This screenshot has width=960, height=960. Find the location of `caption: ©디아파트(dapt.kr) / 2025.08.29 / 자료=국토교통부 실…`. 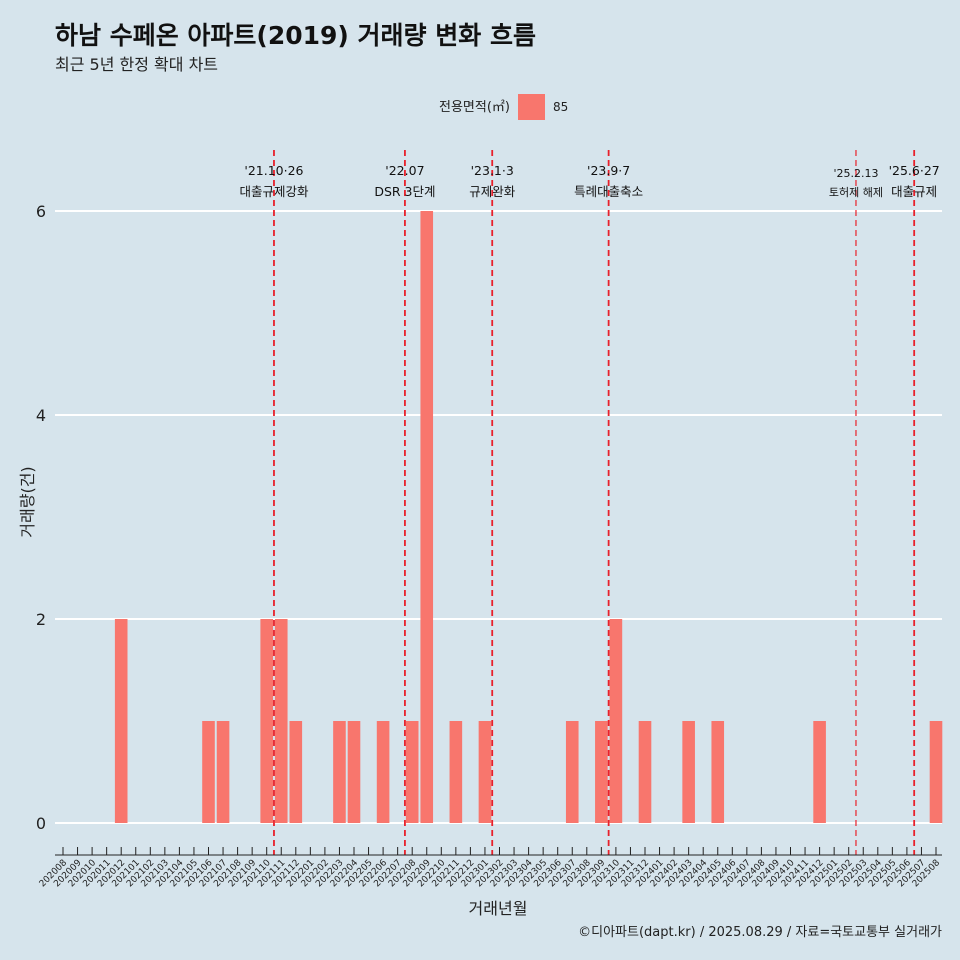

caption: ©디아파트(dapt.kr) / 2025.08.29 / 자료=국토교통부 실… is located at coordinates (760, 932).